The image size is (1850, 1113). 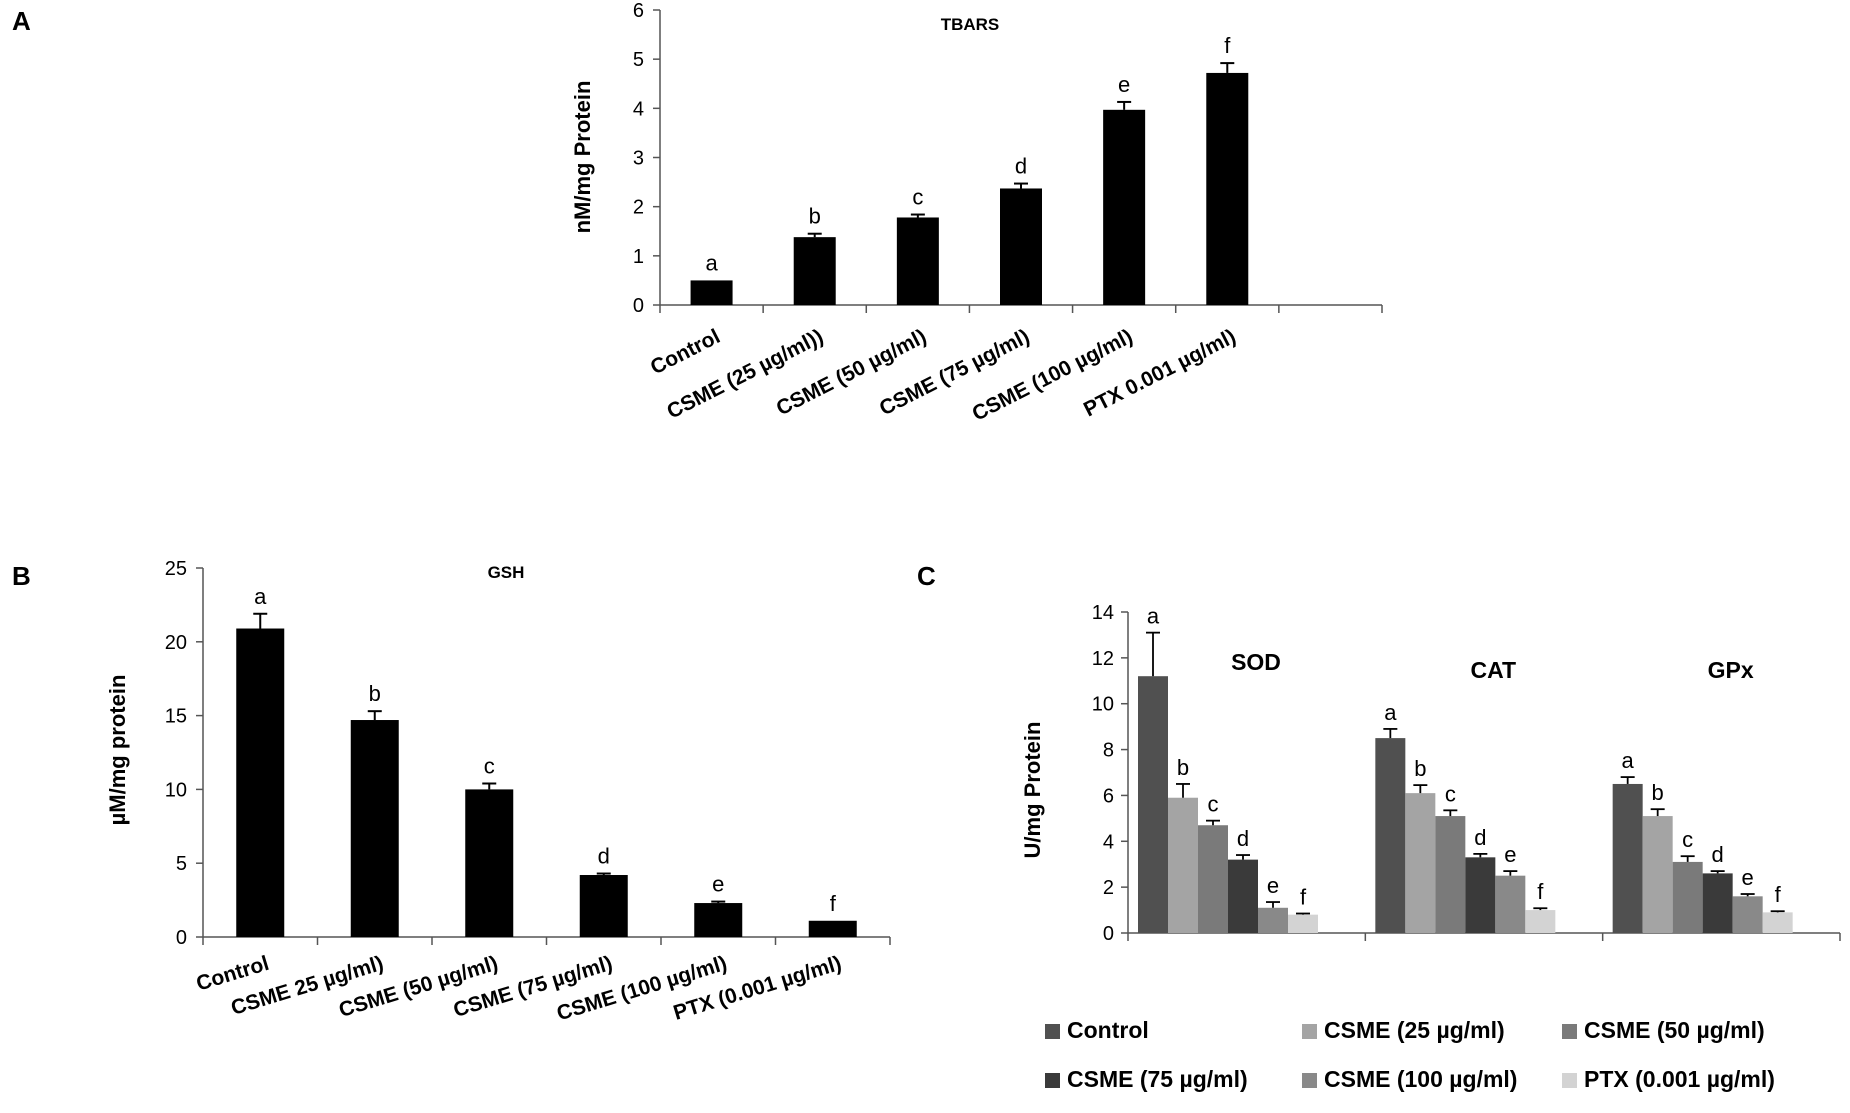 What do you see at coordinates (1674, 1030) in the screenshot?
I see `legend-label: CSME (50 µg/ml)` at bounding box center [1674, 1030].